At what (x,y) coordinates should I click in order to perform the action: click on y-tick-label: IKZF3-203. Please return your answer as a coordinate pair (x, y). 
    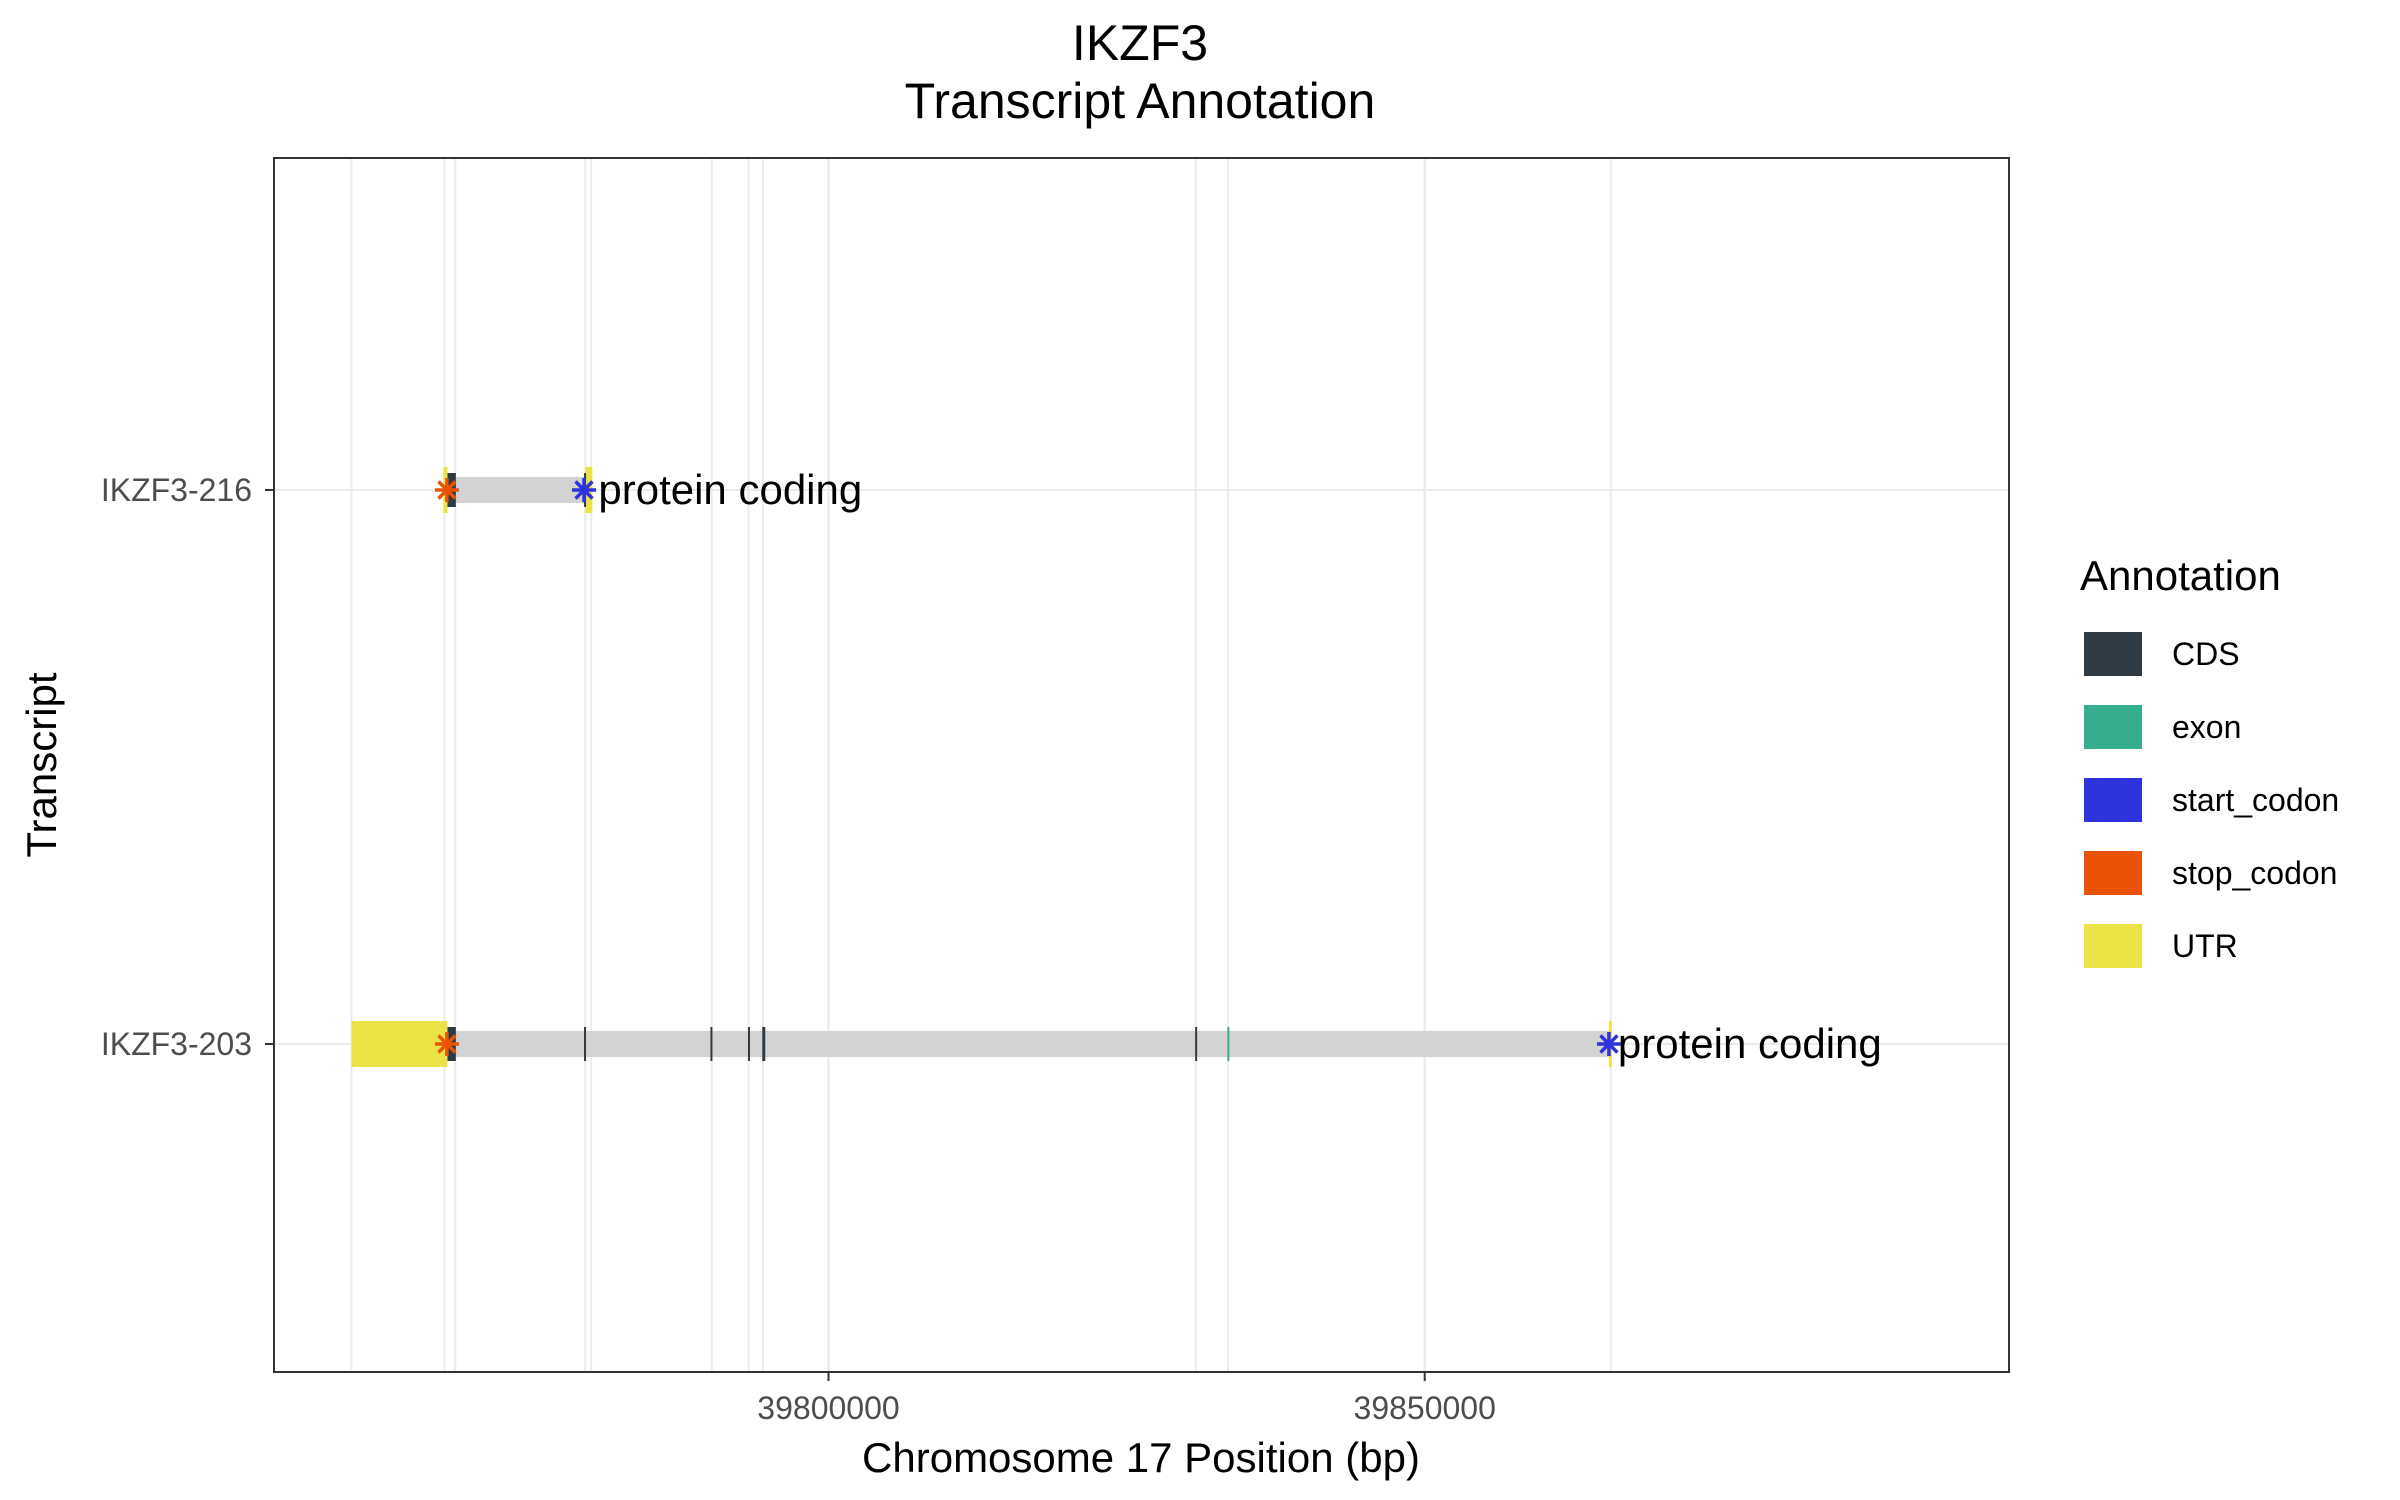
    Looking at the image, I should click on (176, 1044).